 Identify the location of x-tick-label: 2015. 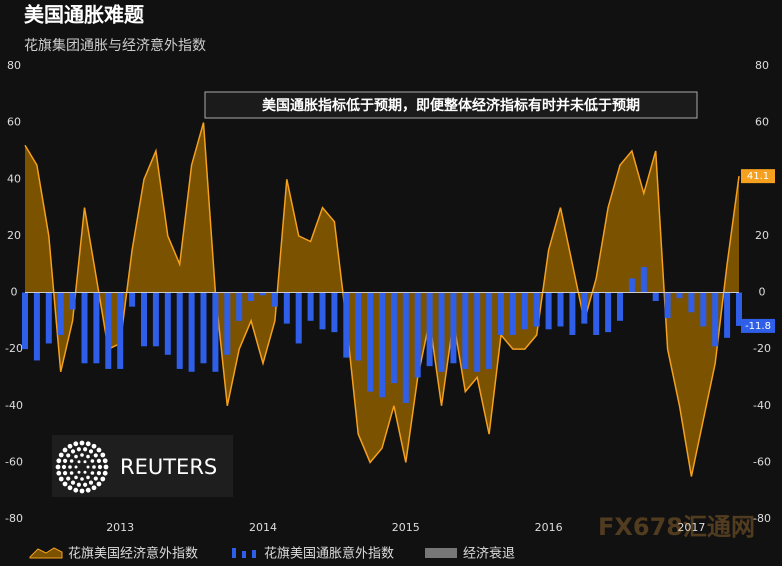
(406, 527).